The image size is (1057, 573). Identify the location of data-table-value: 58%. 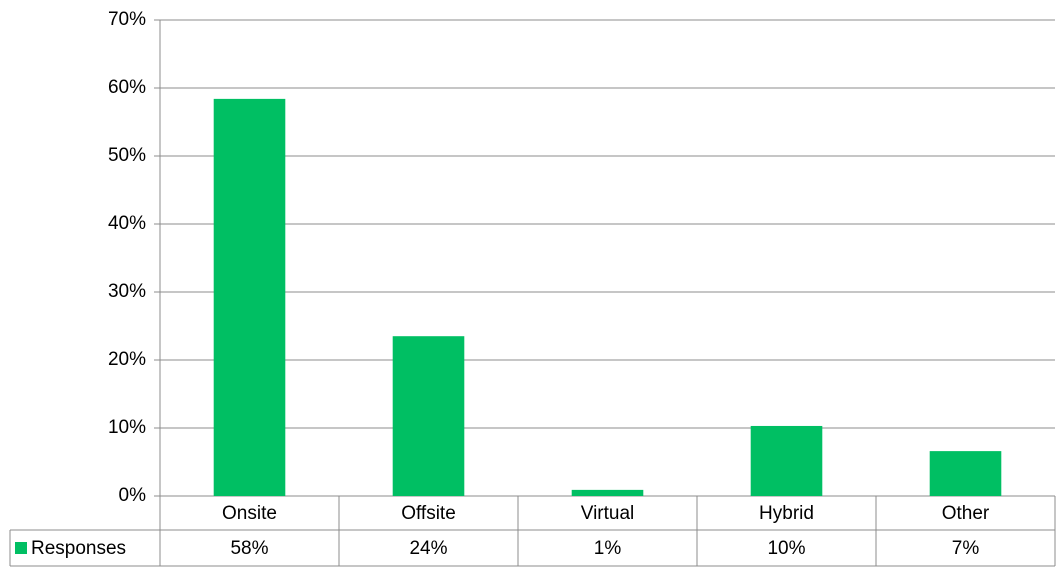
(249, 548).